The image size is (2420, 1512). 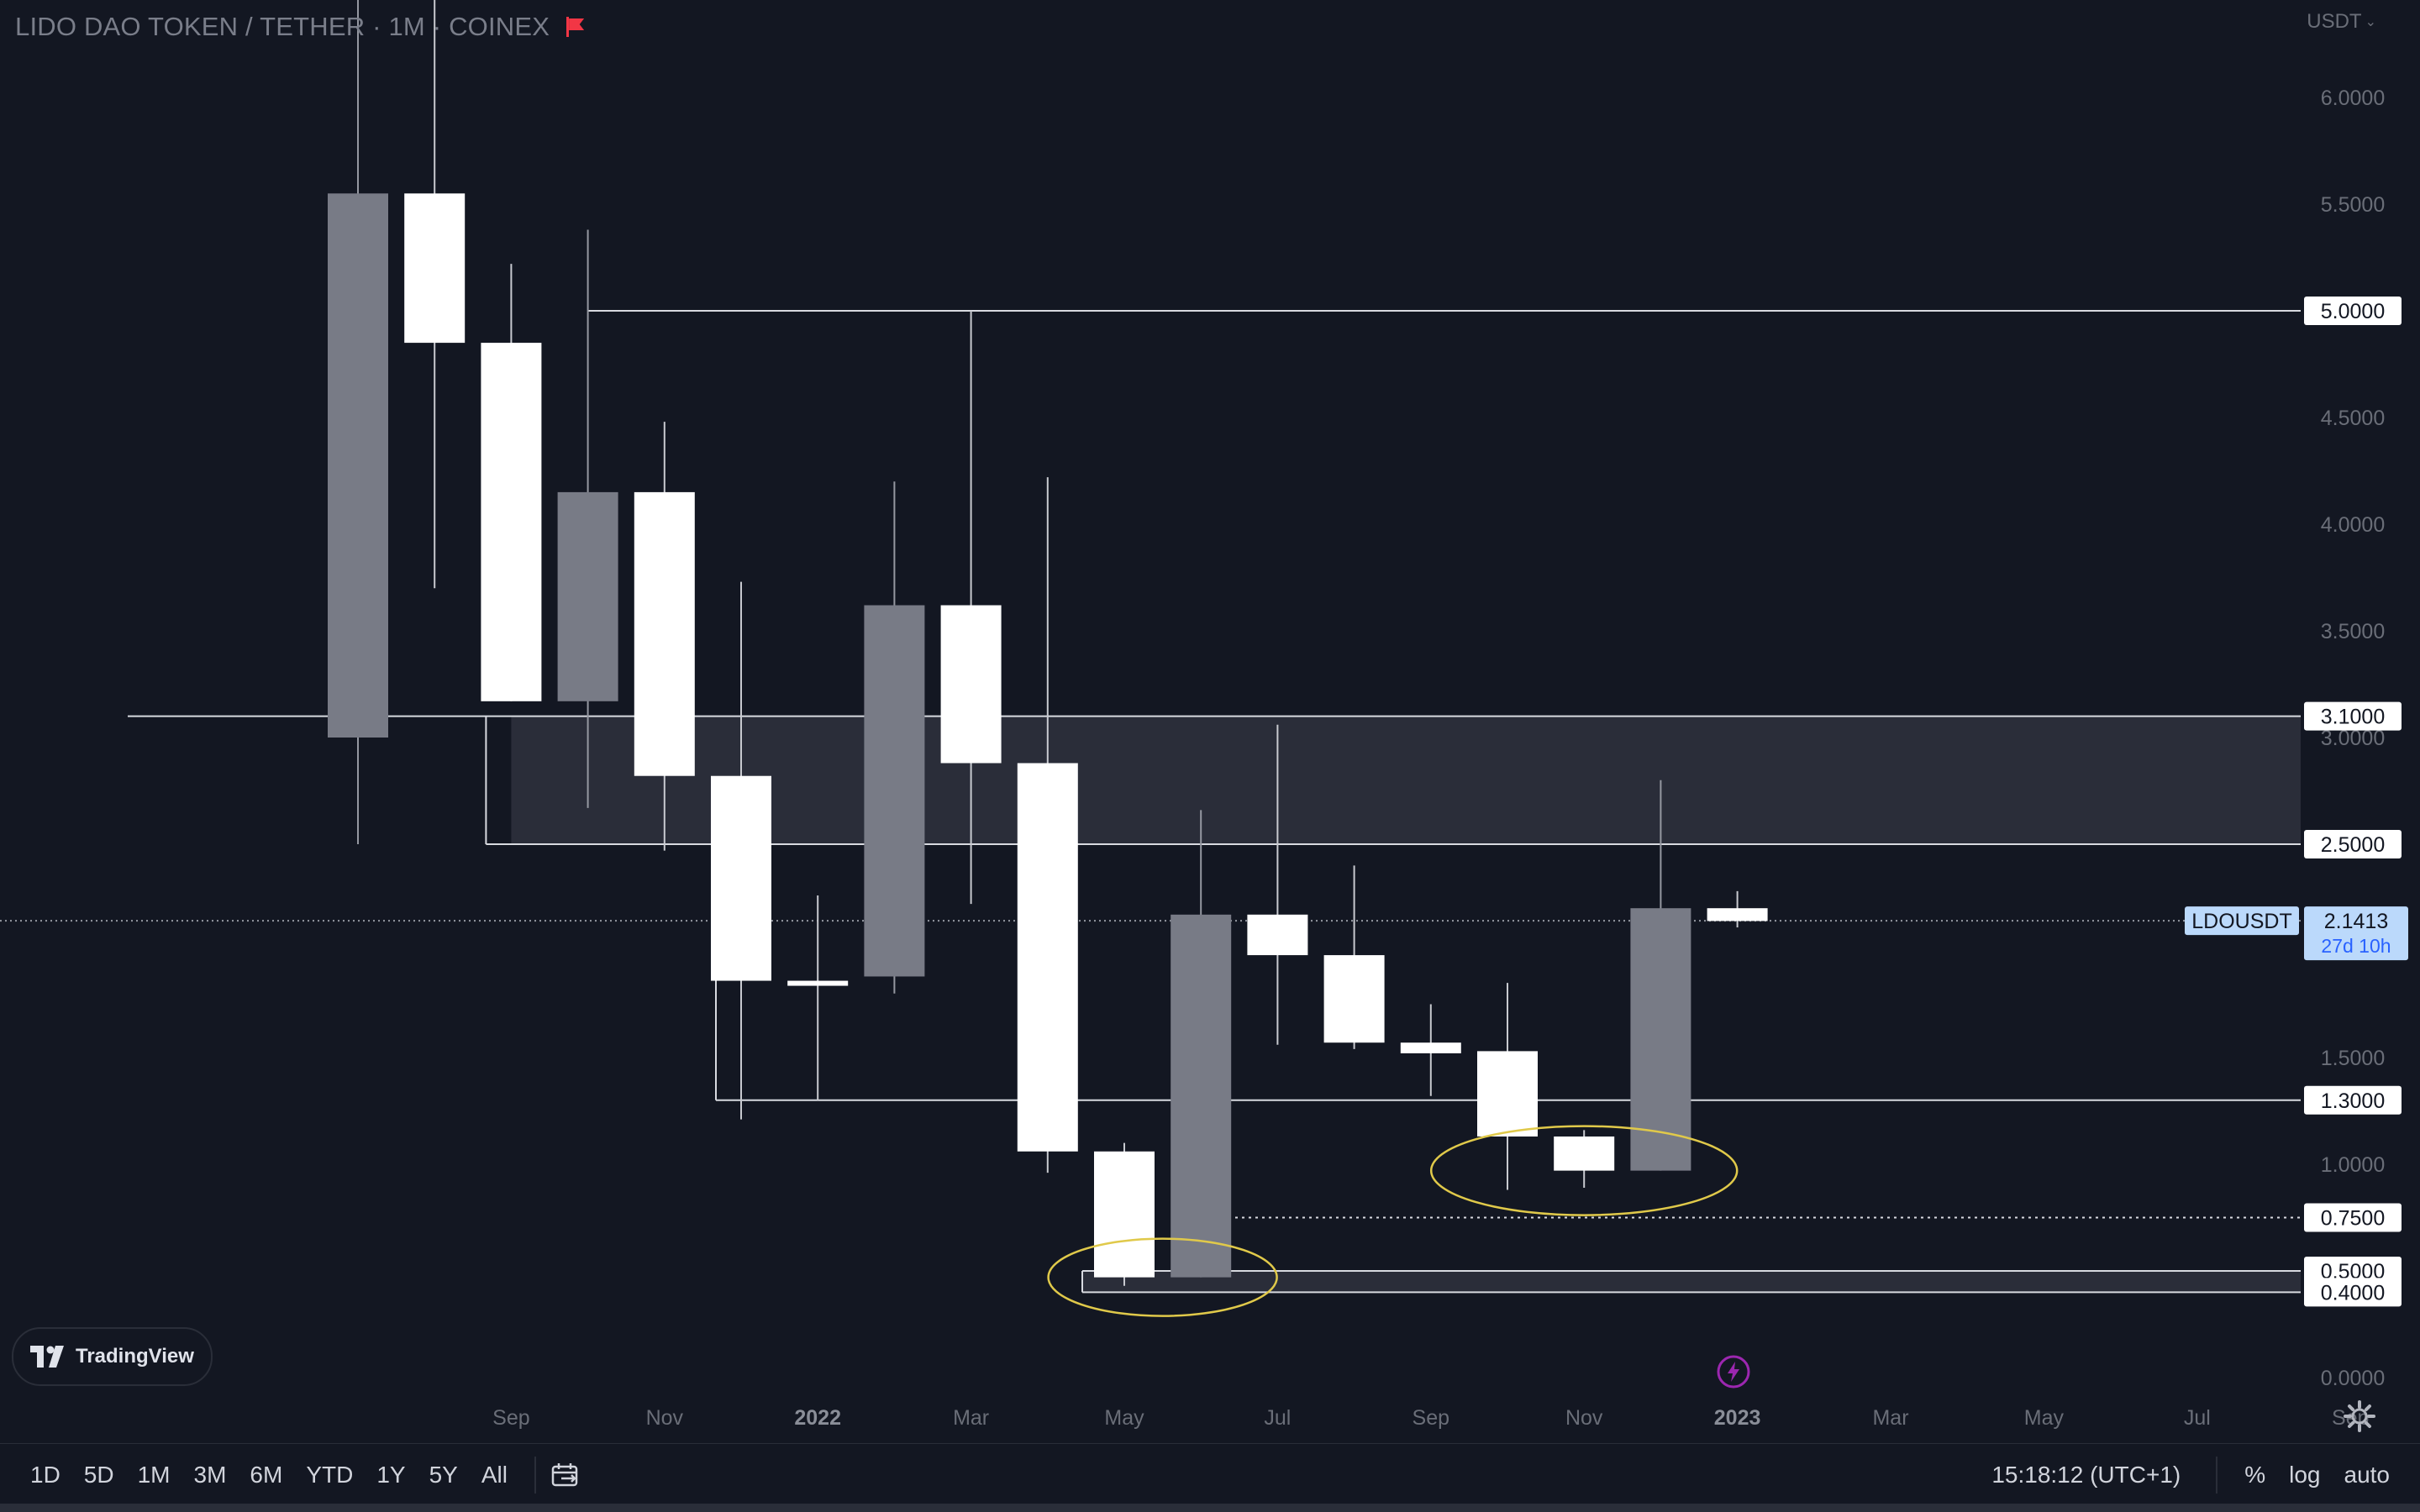 What do you see at coordinates (2086, 1475) in the screenshot?
I see `clock-readout: 15:18:12 (UTC+1)` at bounding box center [2086, 1475].